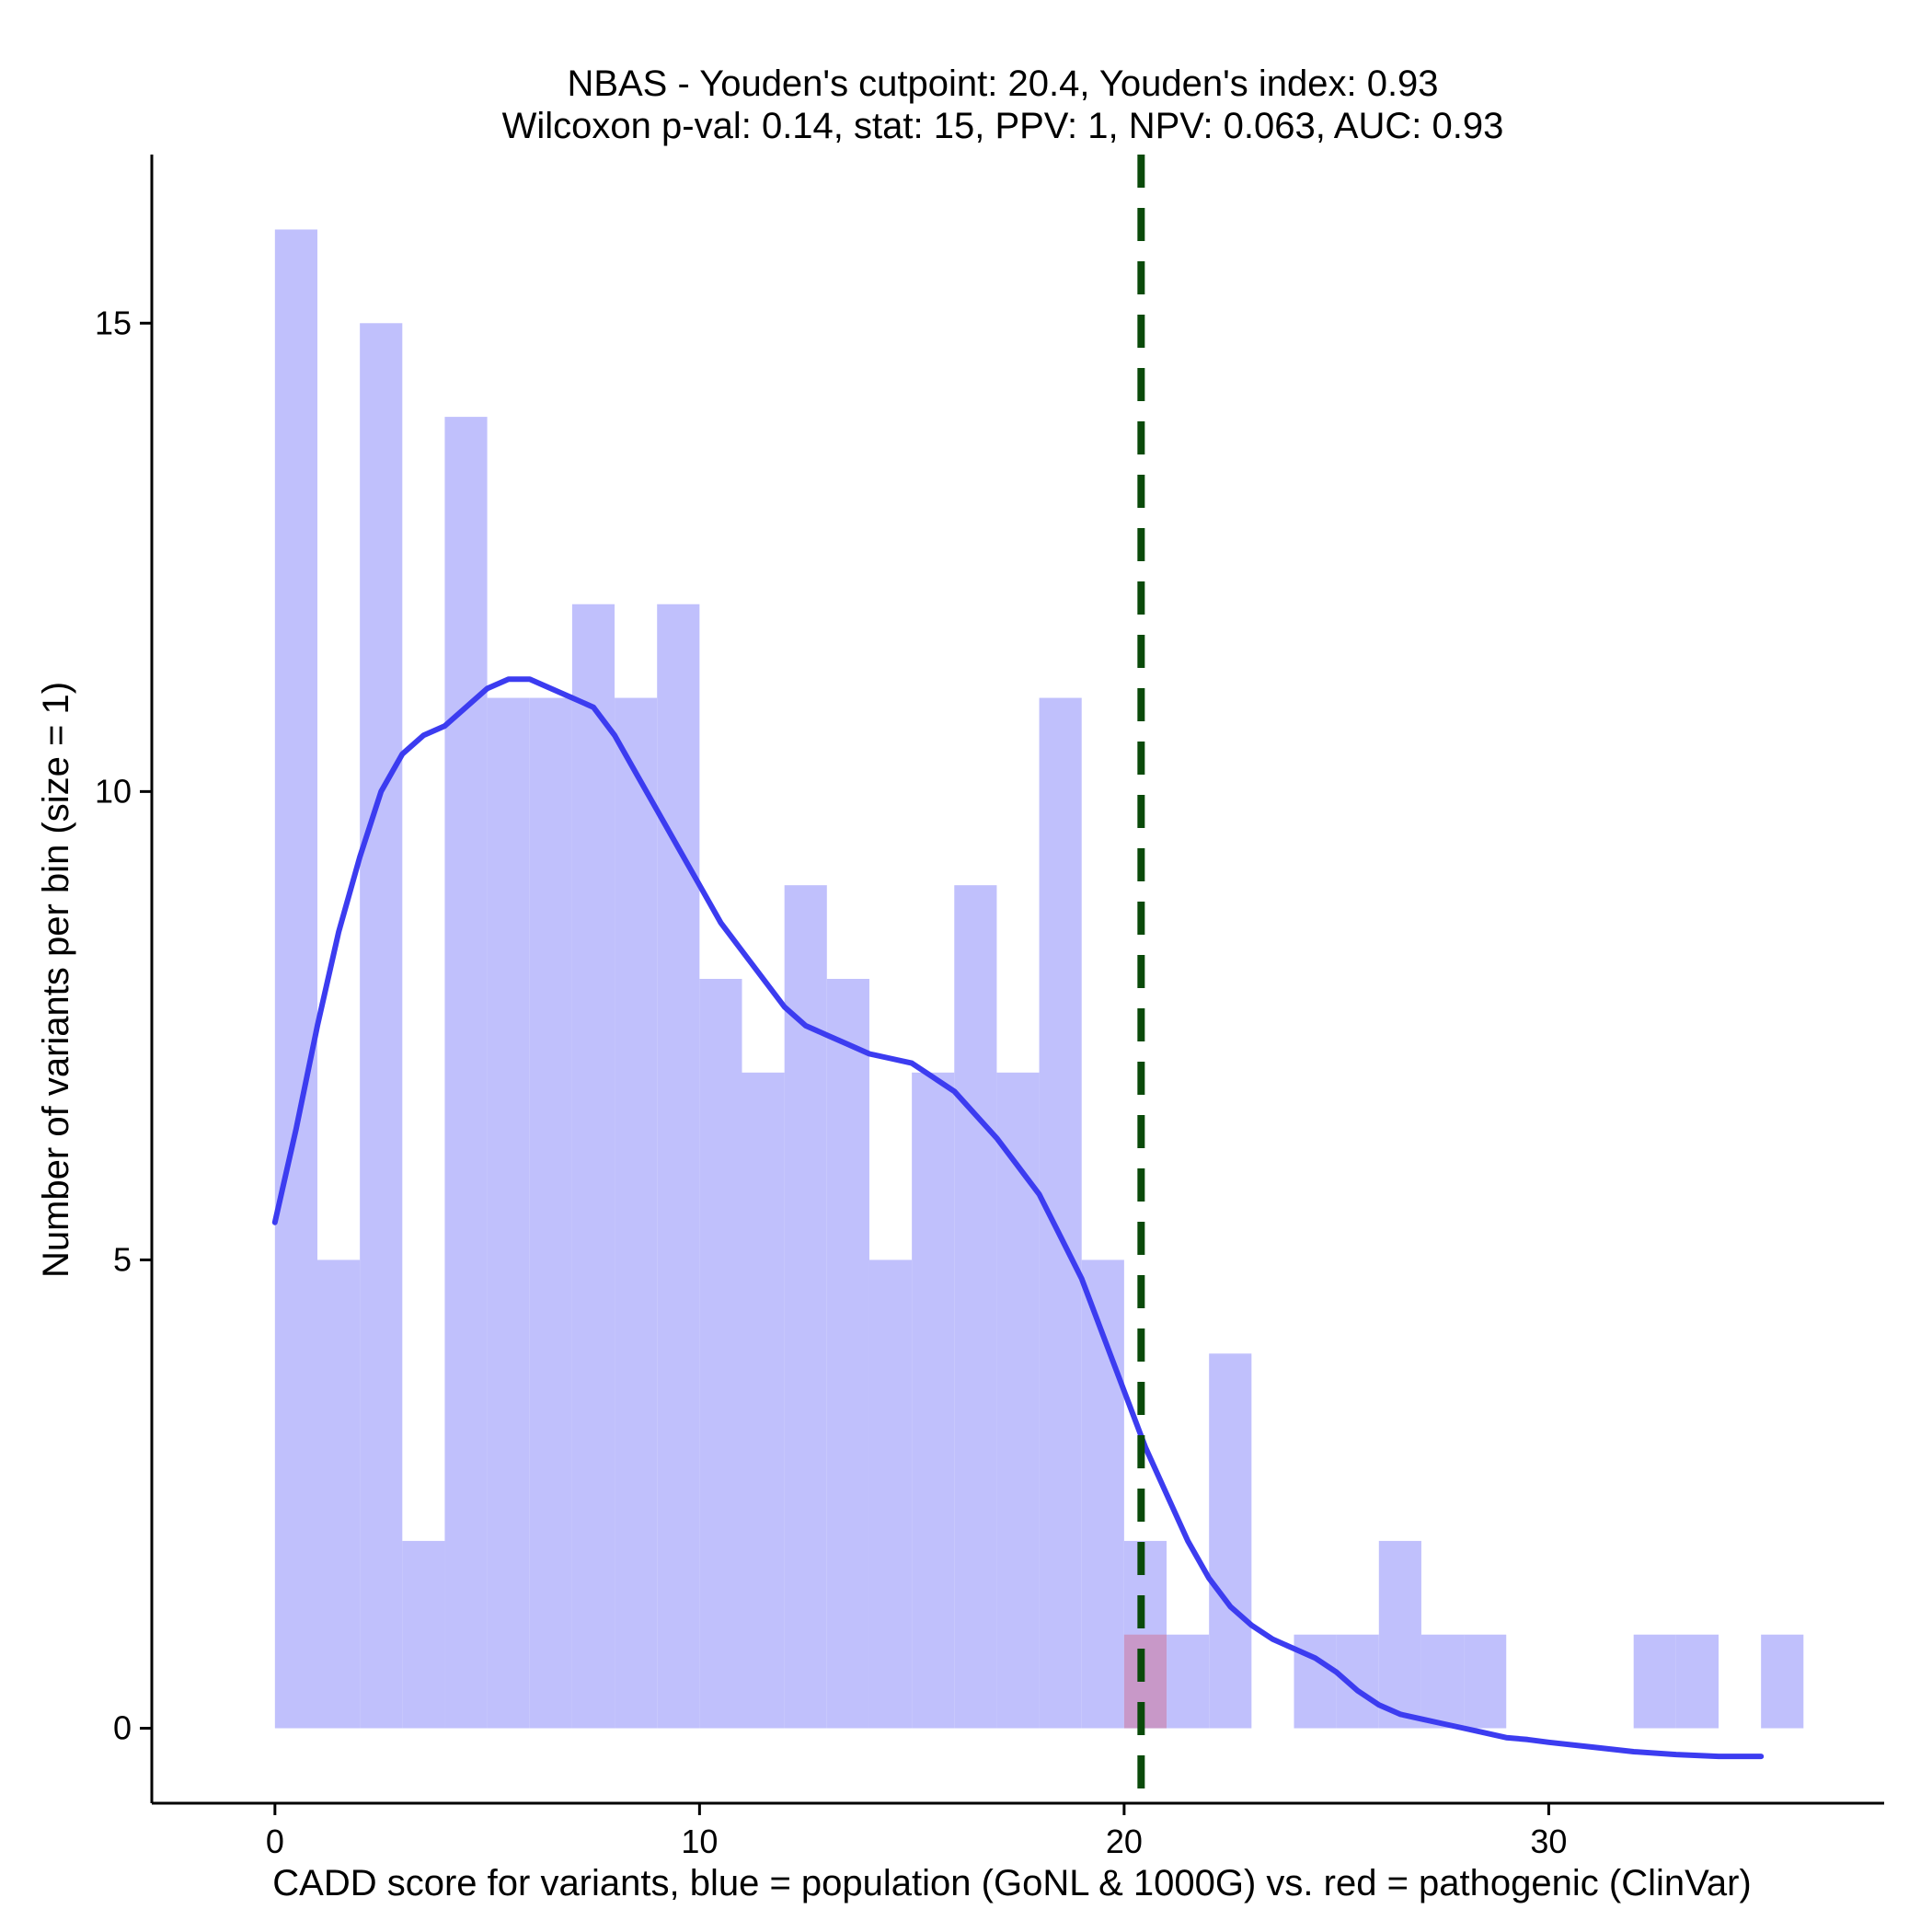 The height and width of the screenshot is (1932, 1932). What do you see at coordinates (699, 1841) in the screenshot?
I see `x-tick-label: 10` at bounding box center [699, 1841].